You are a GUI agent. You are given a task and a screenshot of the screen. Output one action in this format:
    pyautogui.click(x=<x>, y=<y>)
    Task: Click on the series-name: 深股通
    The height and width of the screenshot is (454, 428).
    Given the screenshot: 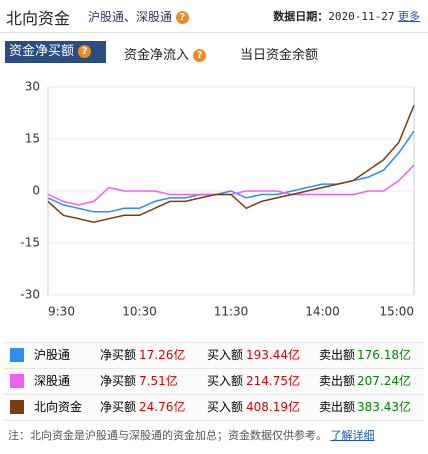 What is the action you would take?
    pyautogui.click(x=52, y=381)
    